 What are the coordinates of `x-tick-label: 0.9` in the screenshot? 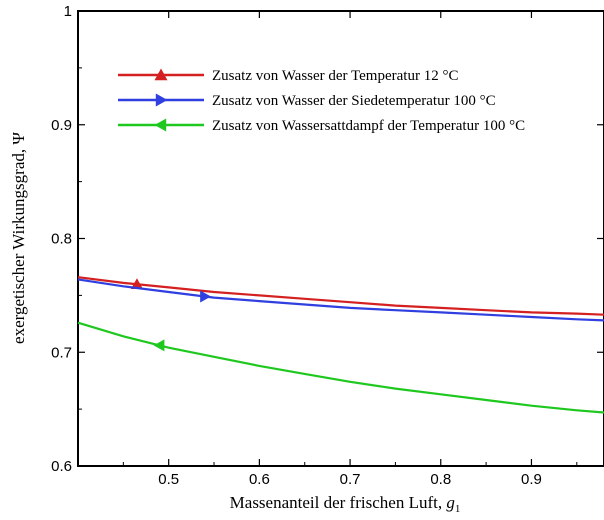 It's located at (531, 479).